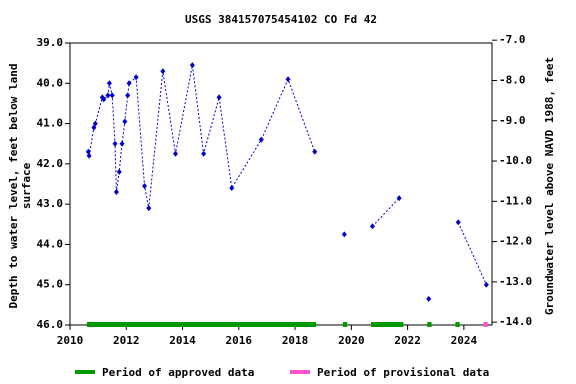 This screenshot has width=576, height=384. Describe the element at coordinates (13, 185) in the screenshot. I see `y-axis-label: Depth to water level, feet below land` at that location.